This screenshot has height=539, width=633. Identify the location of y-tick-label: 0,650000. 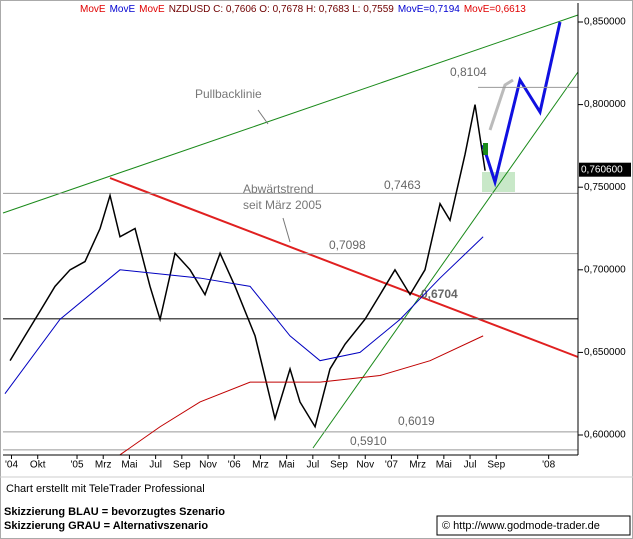
(605, 352).